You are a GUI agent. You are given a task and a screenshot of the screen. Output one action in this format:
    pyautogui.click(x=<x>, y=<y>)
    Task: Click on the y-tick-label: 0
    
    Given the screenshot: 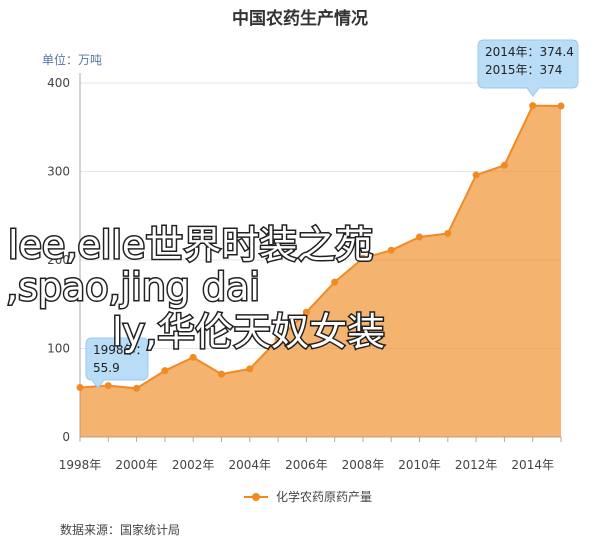 What is the action you would take?
    pyautogui.click(x=66, y=437)
    